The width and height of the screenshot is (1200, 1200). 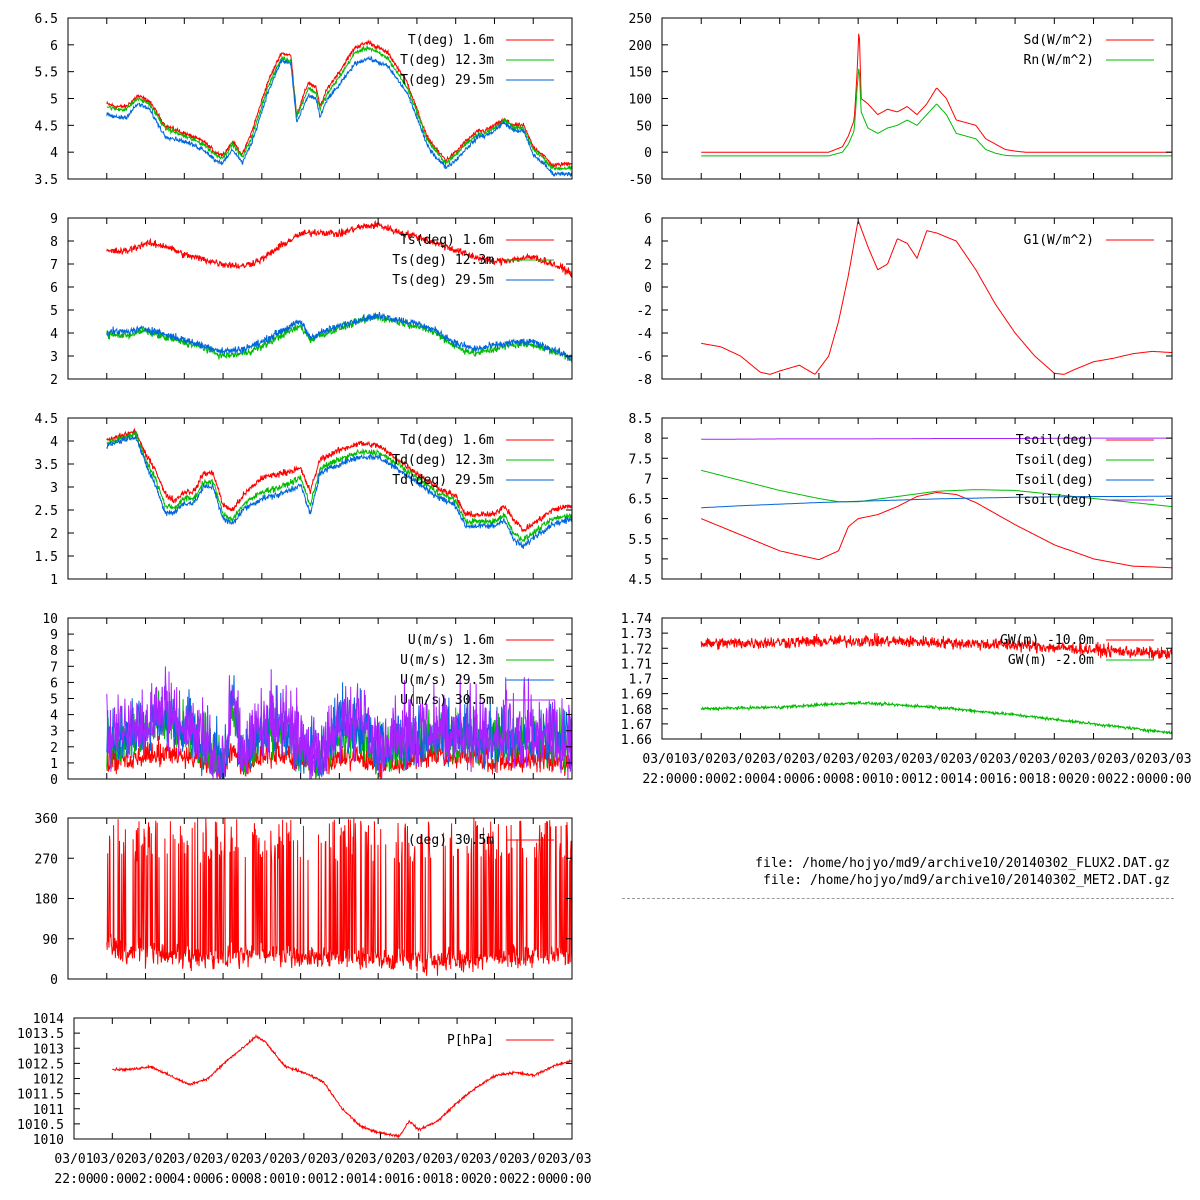 I want to click on y-tick-label: 1.71, so click(x=636, y=664).